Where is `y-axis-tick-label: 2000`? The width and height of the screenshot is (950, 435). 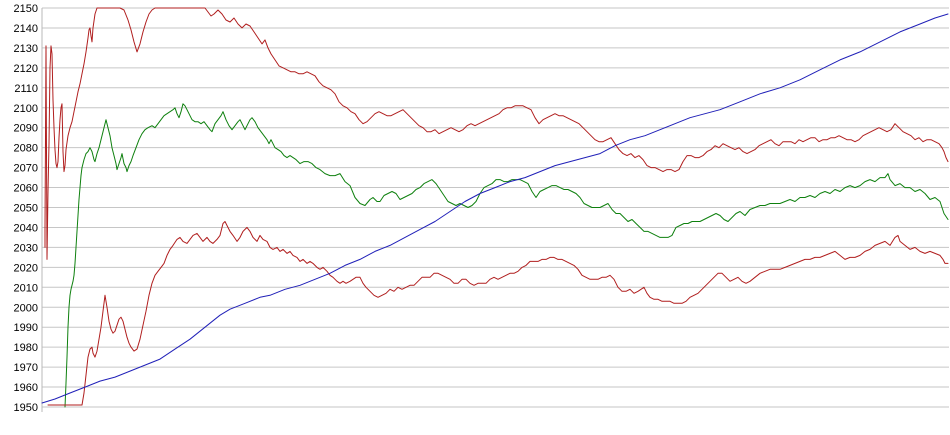 y-axis-tick-label: 2000 is located at coordinates (26, 308).